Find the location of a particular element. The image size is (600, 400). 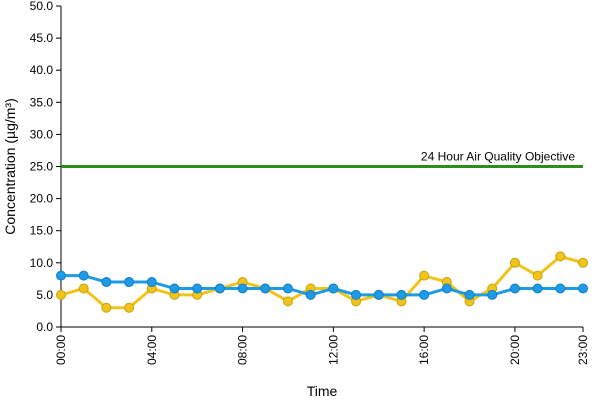

x-axis-ticks: 00:00 04:00 08:00 12:00 16:00 20:00 23:00 is located at coordinates (322, 346).